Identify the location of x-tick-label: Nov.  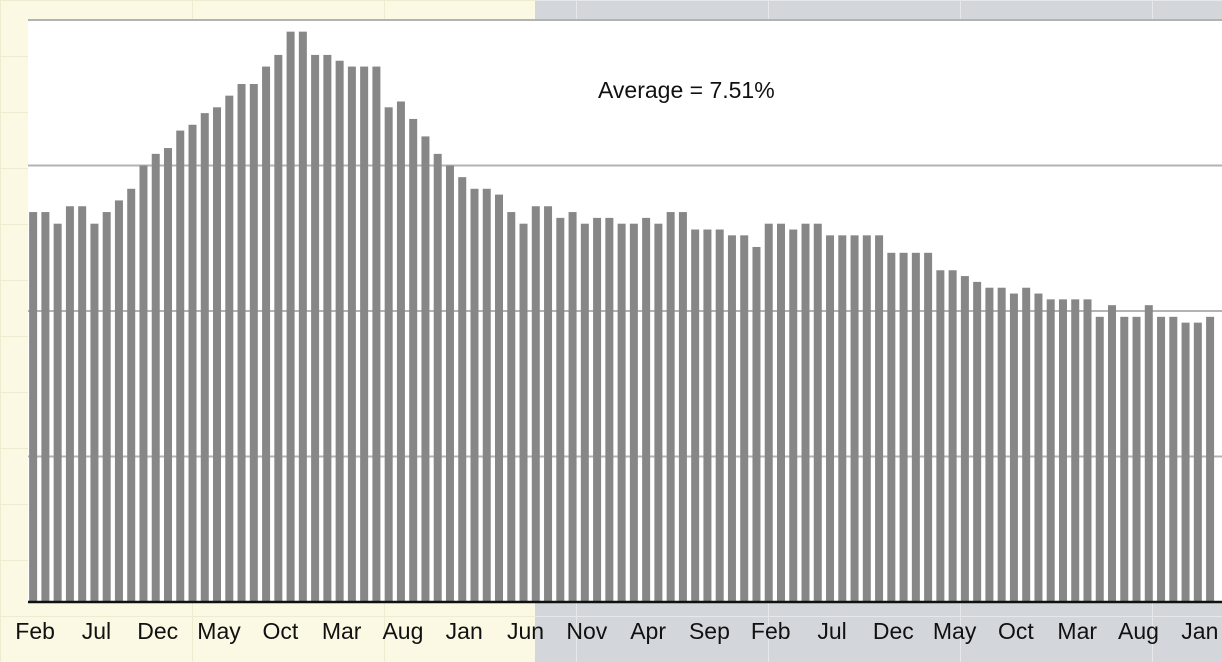
(586, 631).